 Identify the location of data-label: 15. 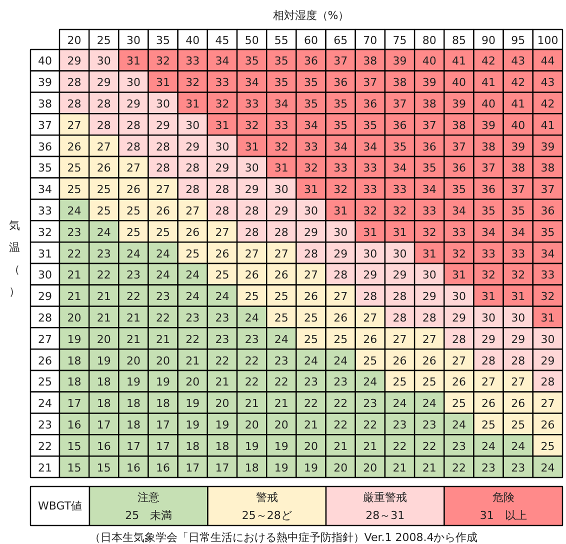
(74, 446).